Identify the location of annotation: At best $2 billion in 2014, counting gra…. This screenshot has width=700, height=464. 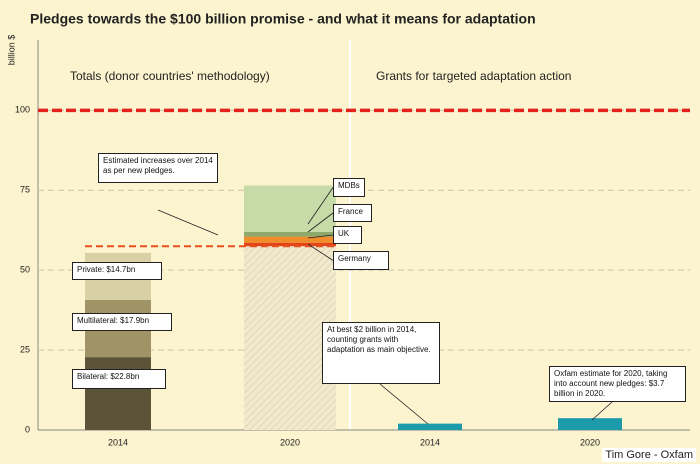
(381, 353).